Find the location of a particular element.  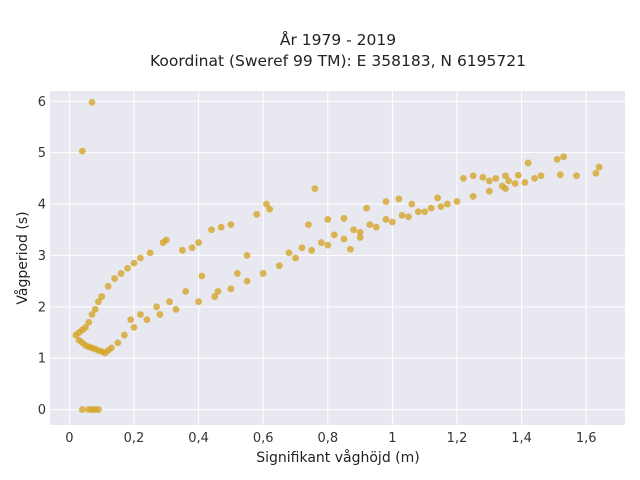

x-tick-label: 1,4 is located at coordinates (521, 438).